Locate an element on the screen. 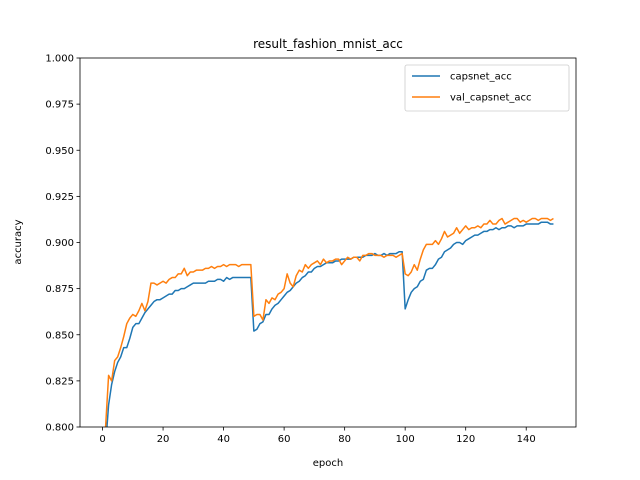 The image size is (640, 480). x-axis-label: epoch is located at coordinates (328, 463).